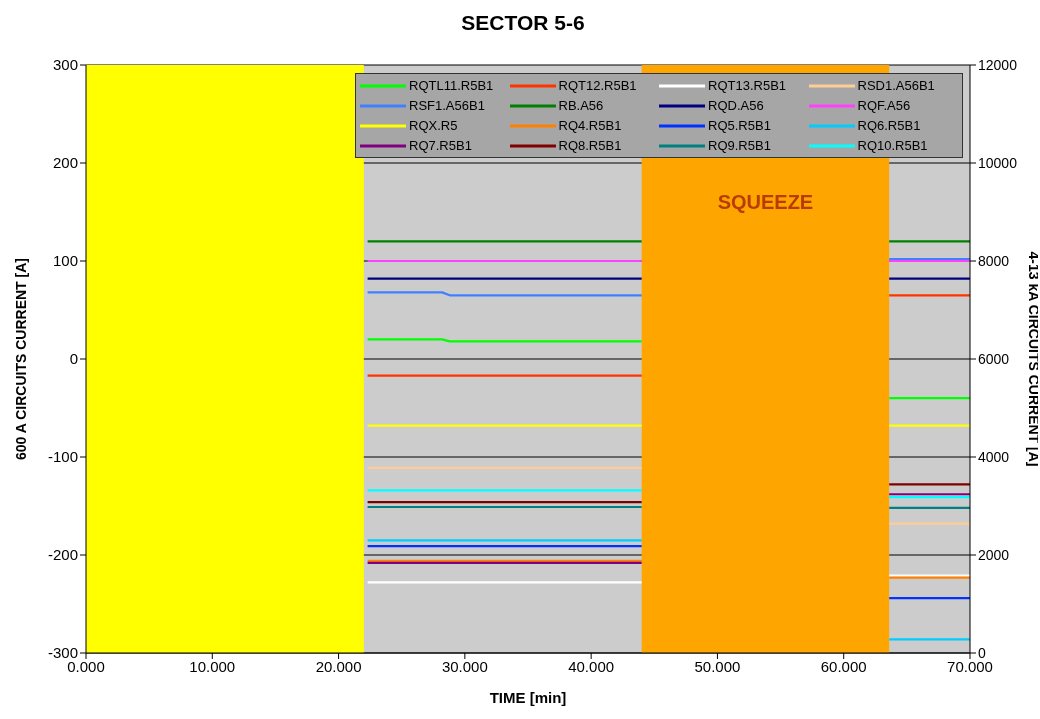  What do you see at coordinates (994, 358) in the screenshot?
I see `y2-tick-label: 6000` at bounding box center [994, 358].